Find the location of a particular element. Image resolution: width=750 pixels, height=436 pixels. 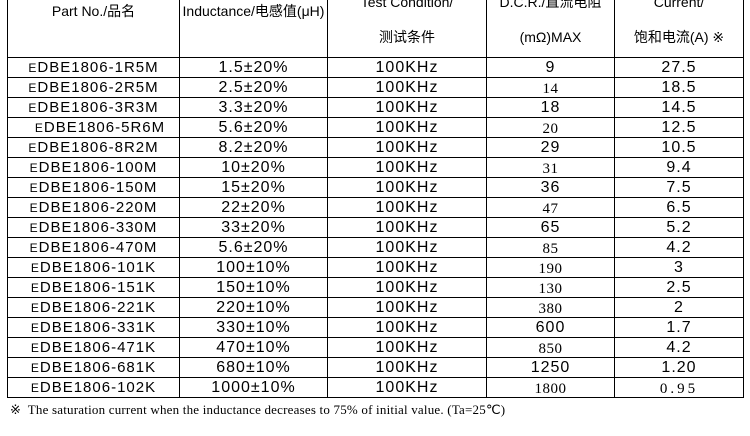

inductance-cell: 100±10% is located at coordinates (253, 267).